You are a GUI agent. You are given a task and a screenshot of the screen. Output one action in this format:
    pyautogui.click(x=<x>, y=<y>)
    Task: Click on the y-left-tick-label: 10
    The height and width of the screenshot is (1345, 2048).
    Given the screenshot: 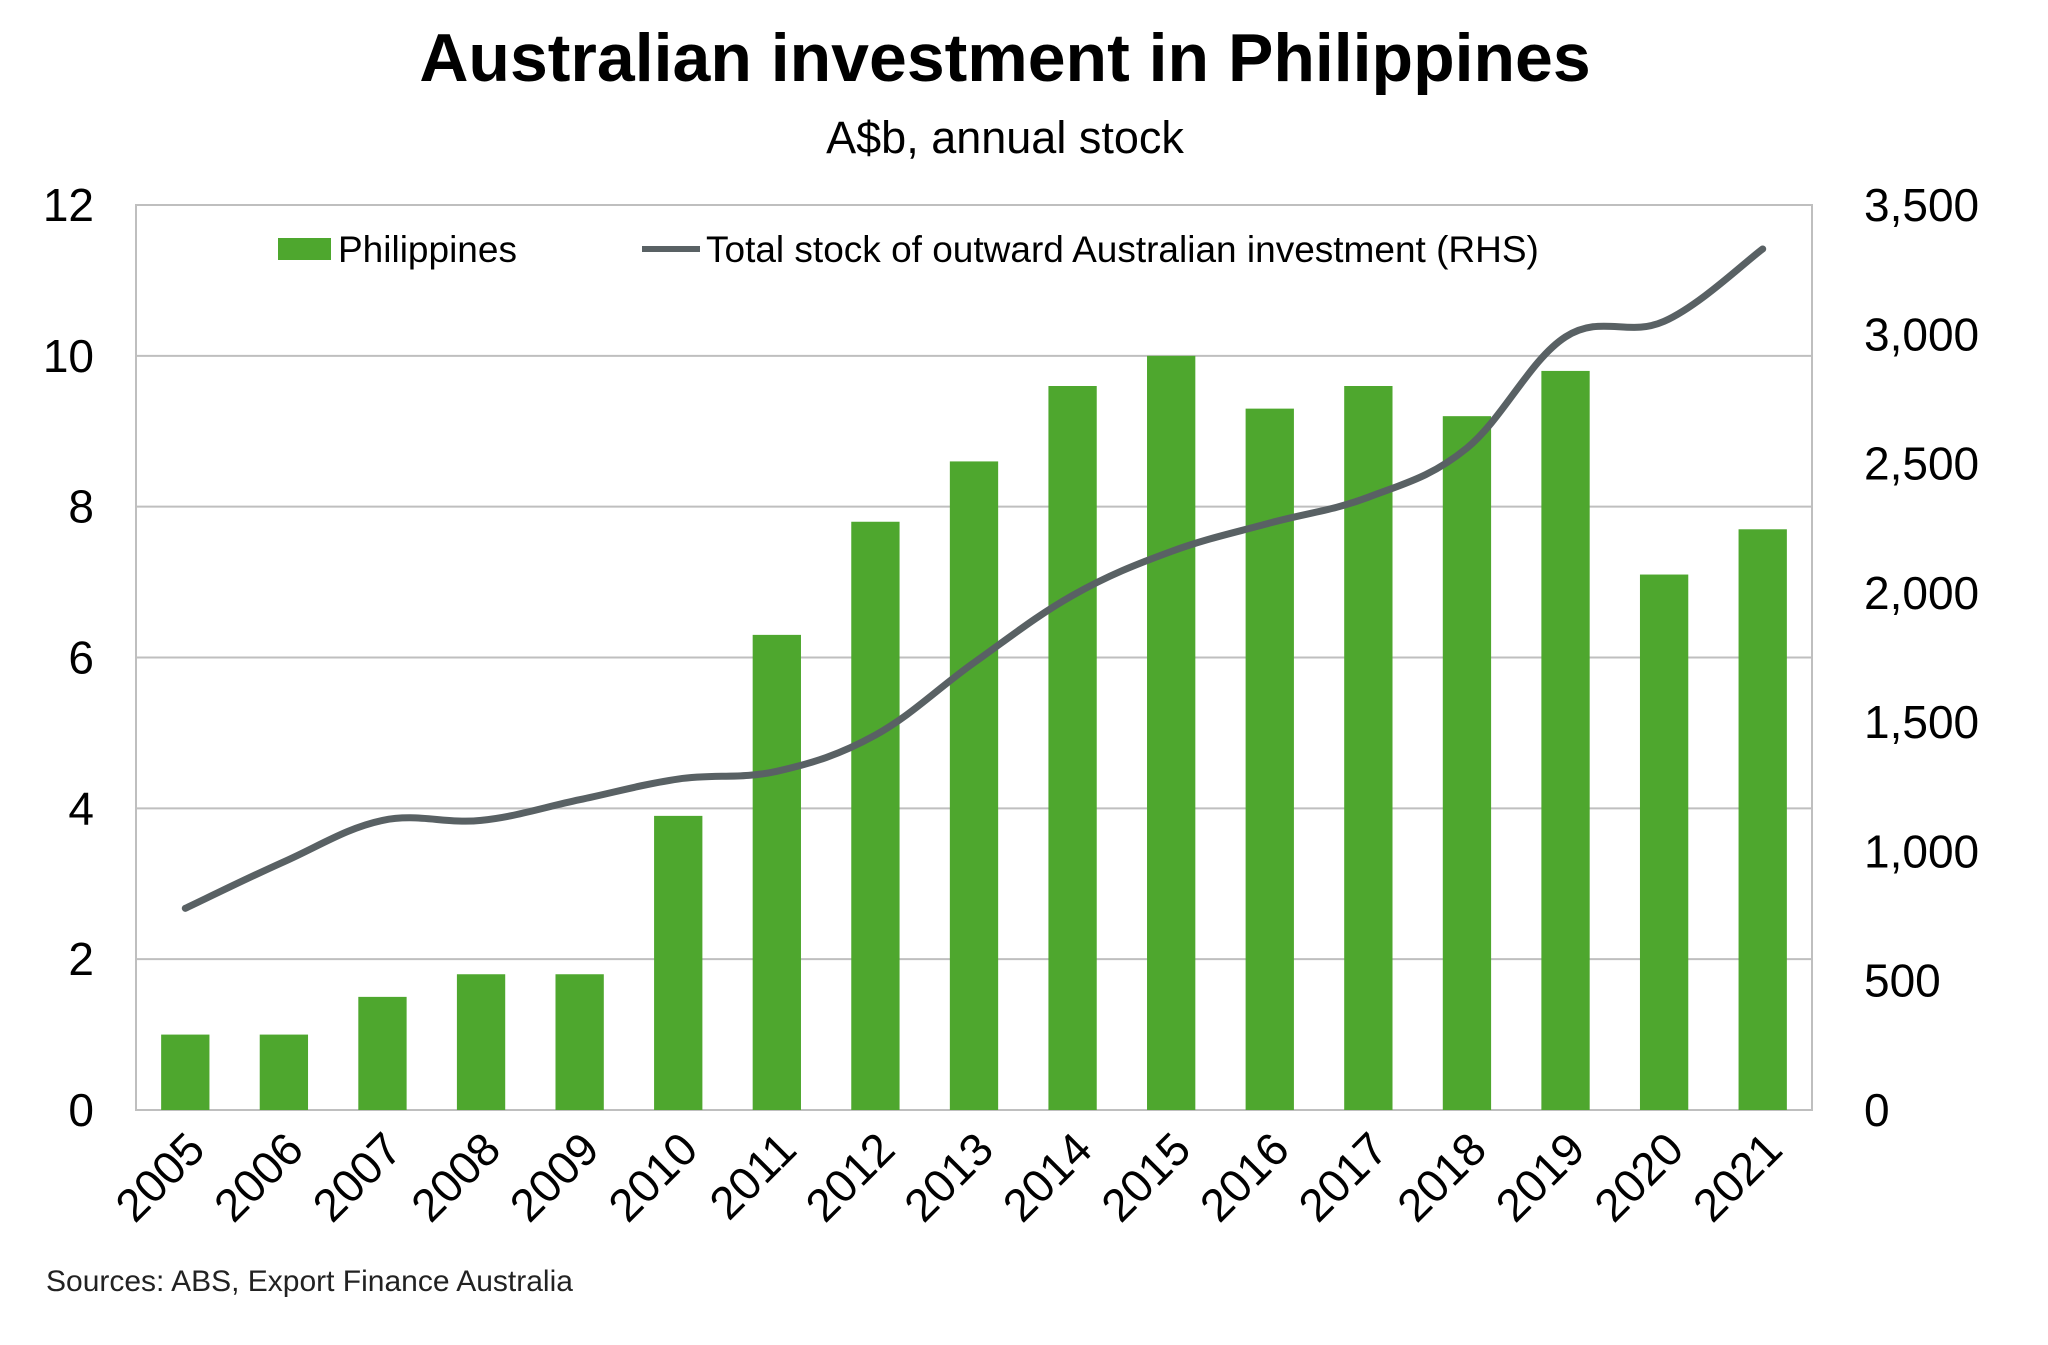 What is the action you would take?
    pyautogui.click(x=68, y=356)
    